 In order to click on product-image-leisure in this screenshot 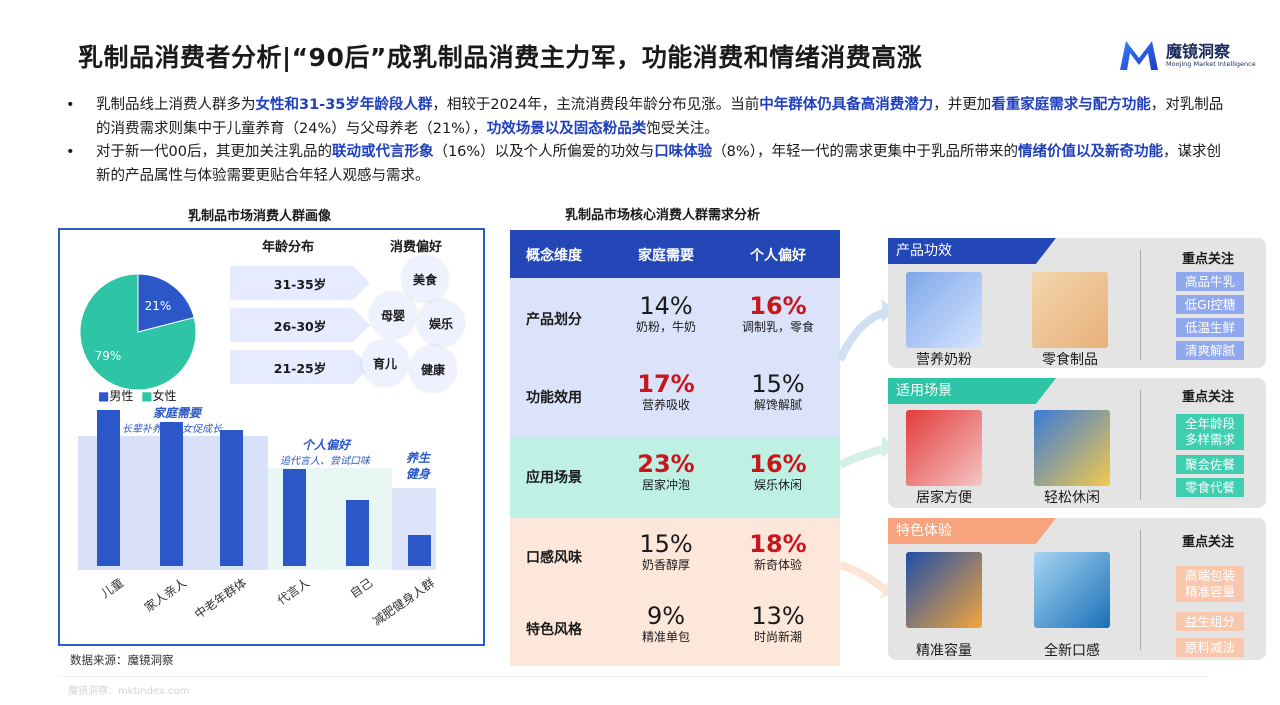, I will do `click(1072, 448)`.